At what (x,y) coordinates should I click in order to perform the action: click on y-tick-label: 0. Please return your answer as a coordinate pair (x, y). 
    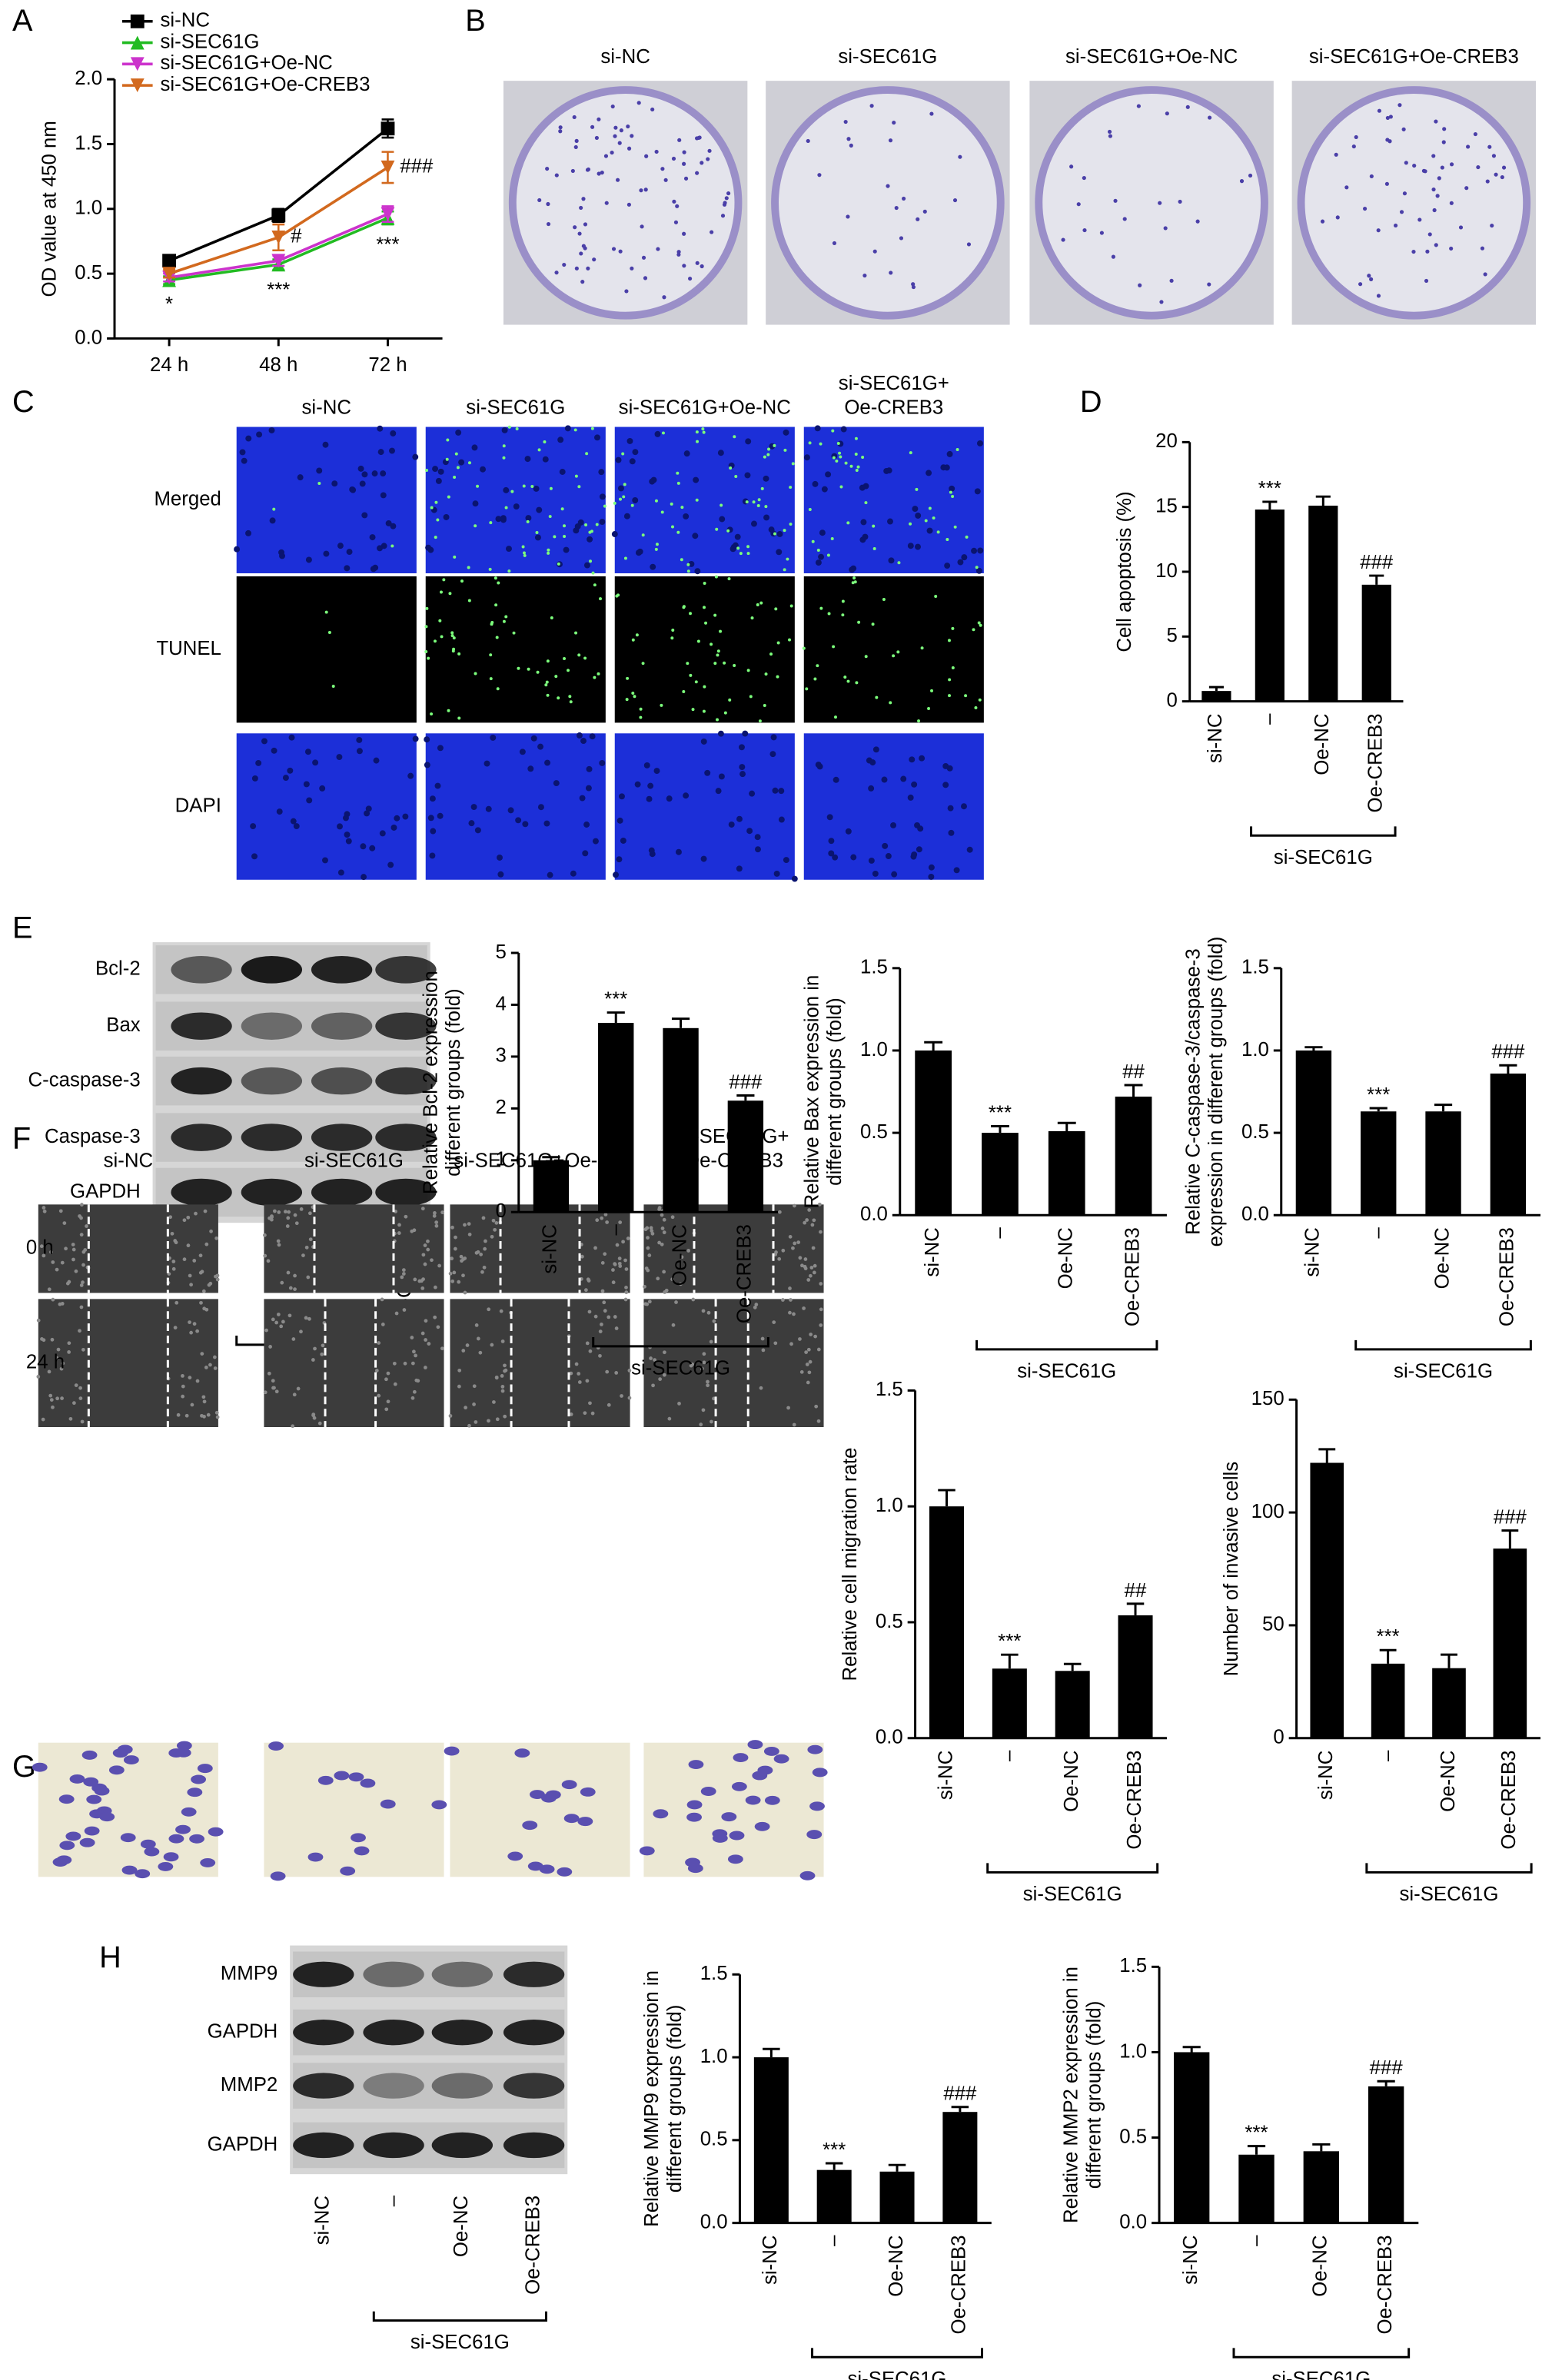
    Looking at the image, I should click on (1278, 1737).